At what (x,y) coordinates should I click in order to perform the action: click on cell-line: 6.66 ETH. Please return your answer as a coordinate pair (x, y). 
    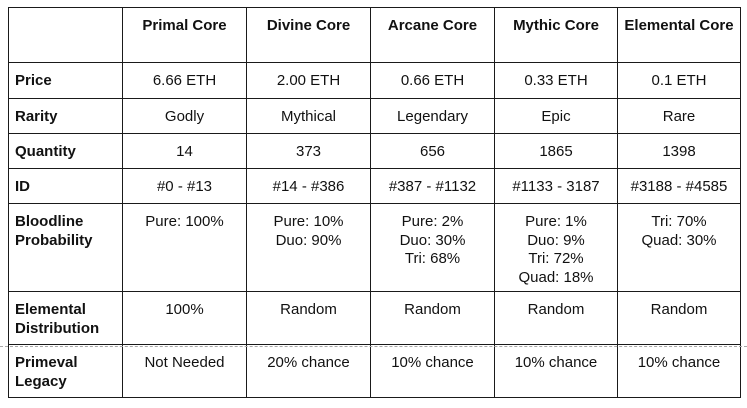
    Looking at the image, I should click on (184, 80).